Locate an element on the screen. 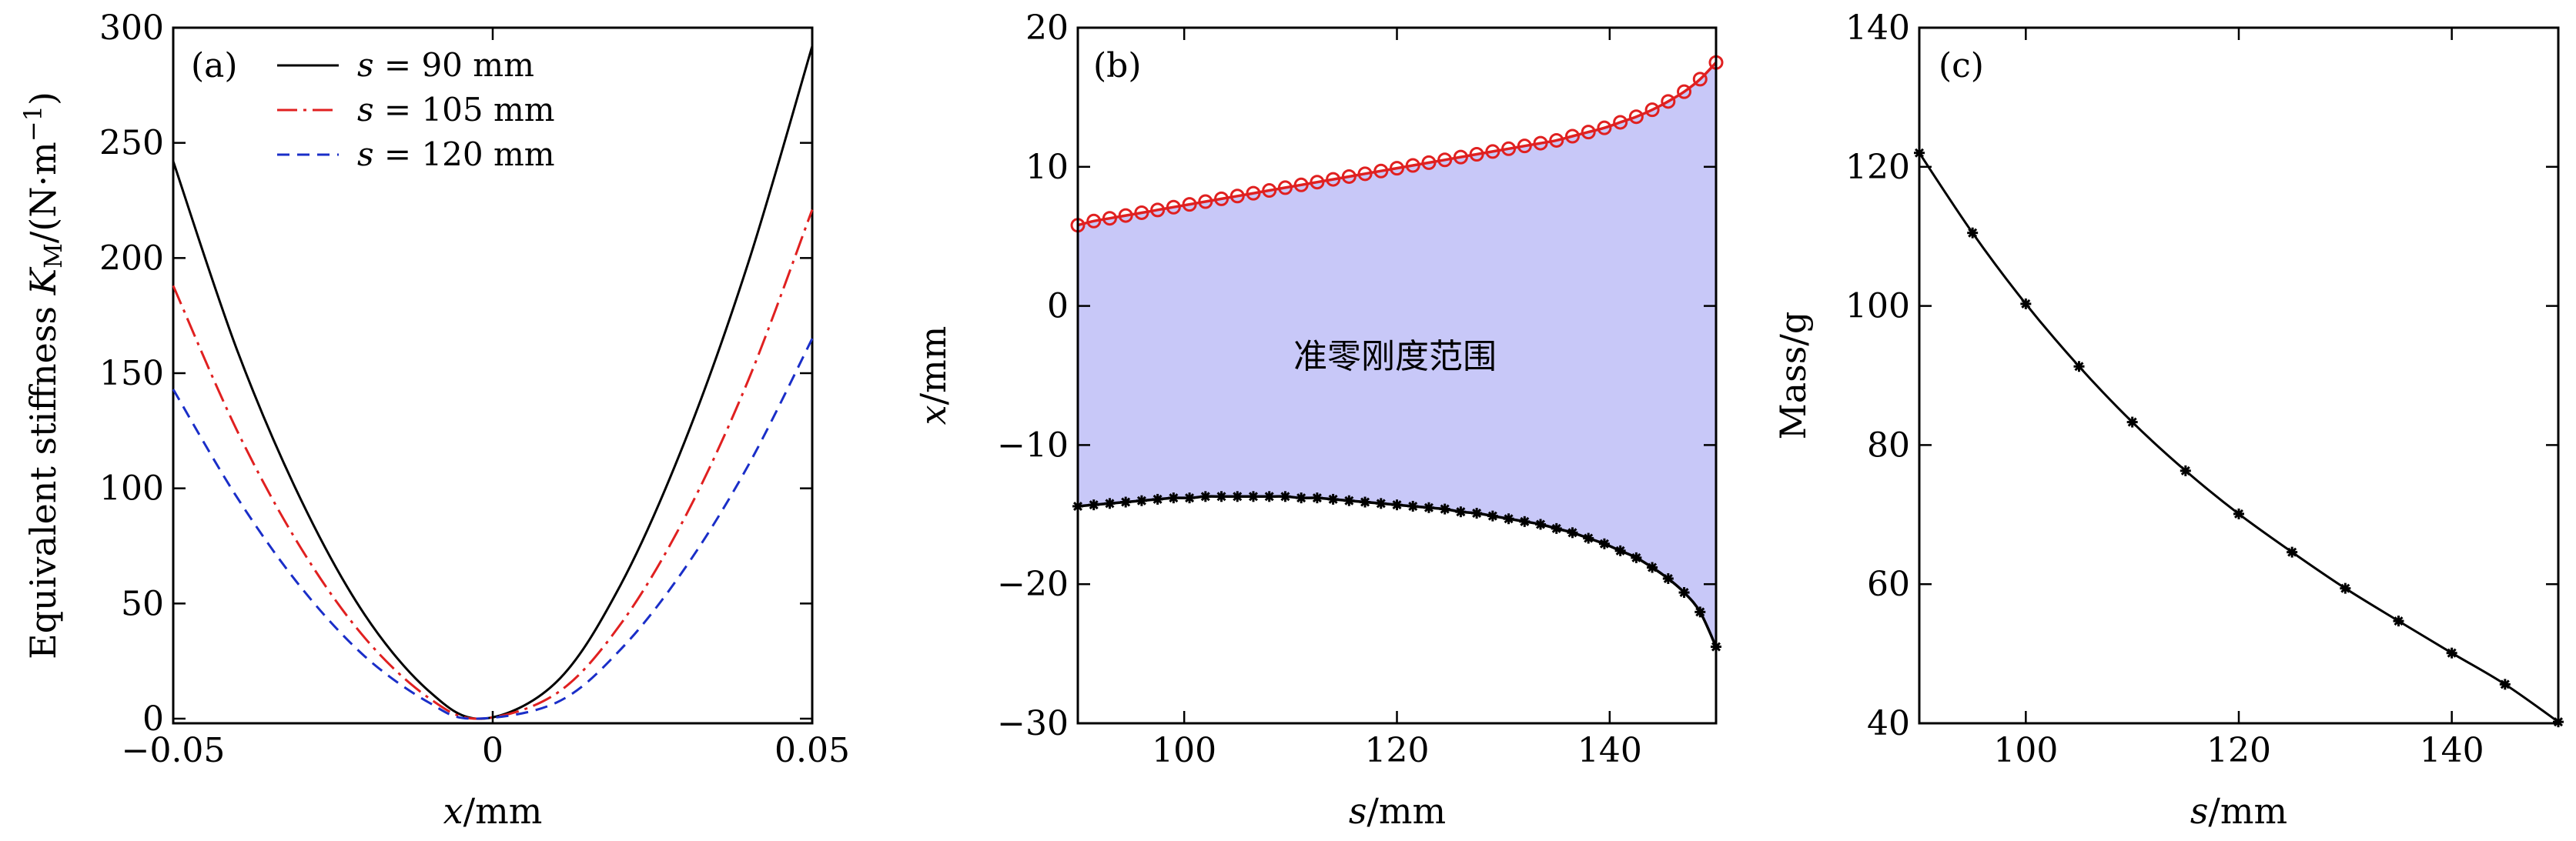 This screenshot has height=841, width=2576. panel-c-y-tick-label: 140 is located at coordinates (1878, 28).